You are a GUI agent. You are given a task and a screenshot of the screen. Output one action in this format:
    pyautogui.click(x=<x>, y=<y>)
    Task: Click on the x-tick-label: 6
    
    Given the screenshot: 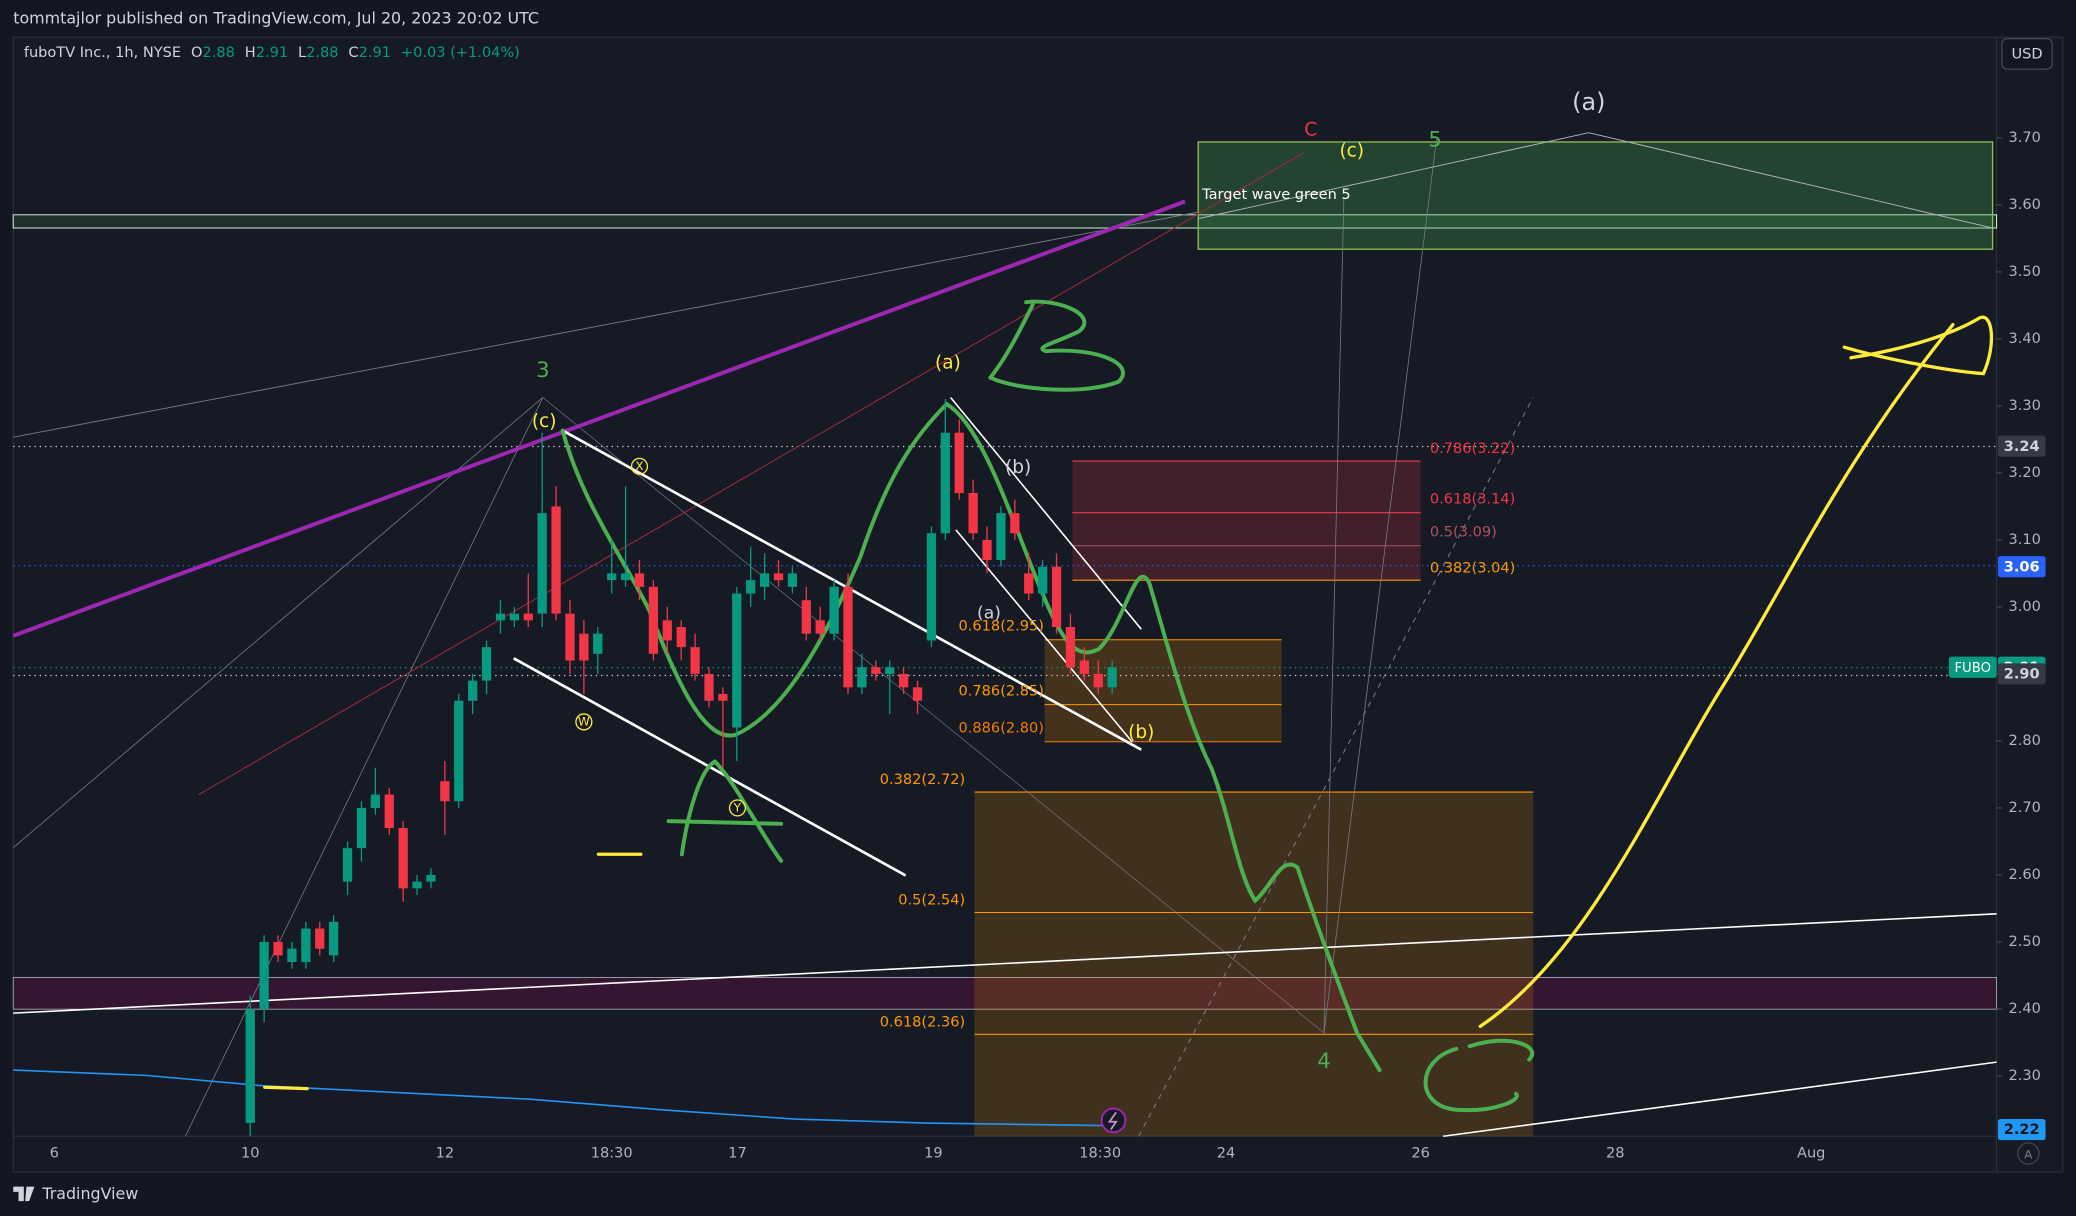 What is the action you would take?
    pyautogui.click(x=54, y=1152)
    